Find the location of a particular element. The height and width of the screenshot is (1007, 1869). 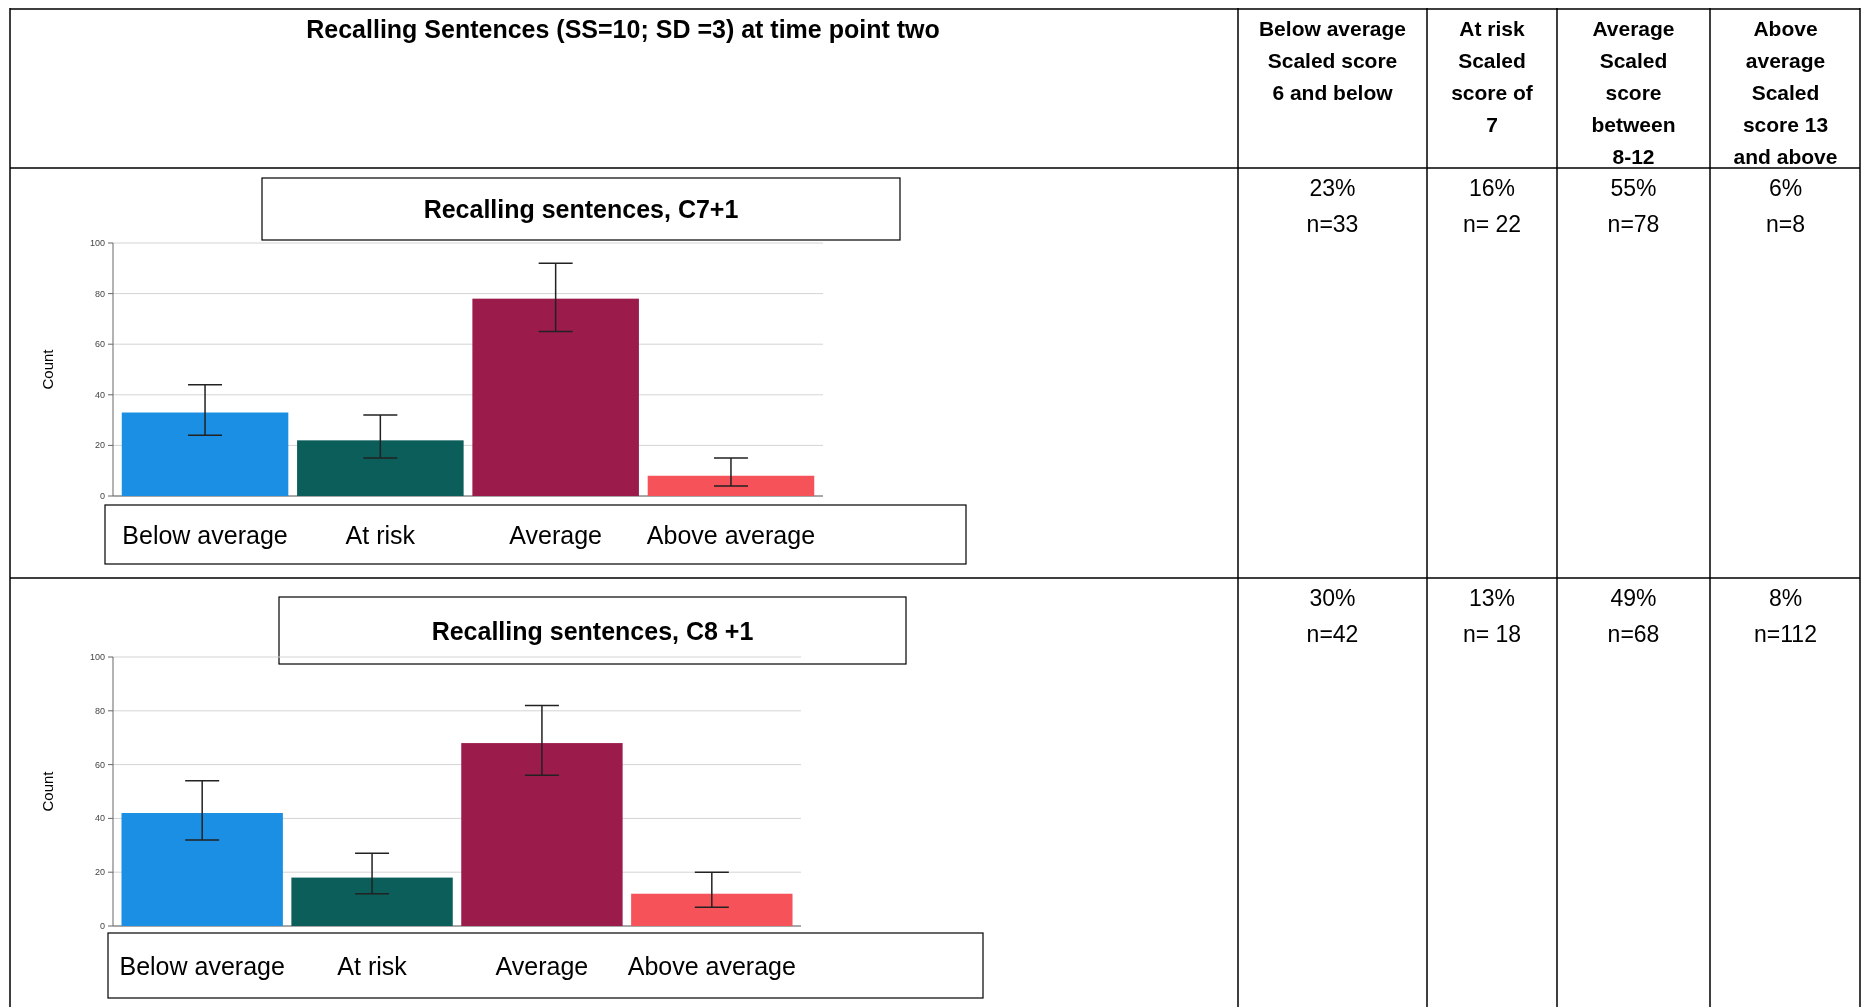

text: 30% is located at coordinates (1332, 598).